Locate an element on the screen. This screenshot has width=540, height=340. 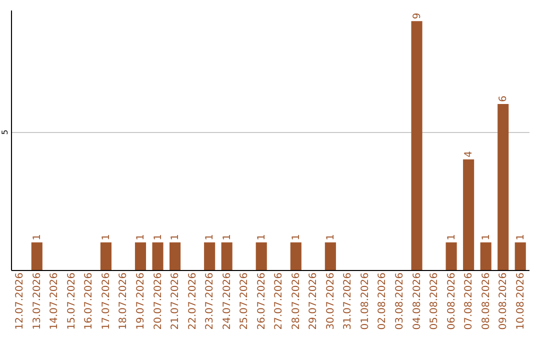
x-tick-label: 14.07.2026 is located at coordinates (54, 301).